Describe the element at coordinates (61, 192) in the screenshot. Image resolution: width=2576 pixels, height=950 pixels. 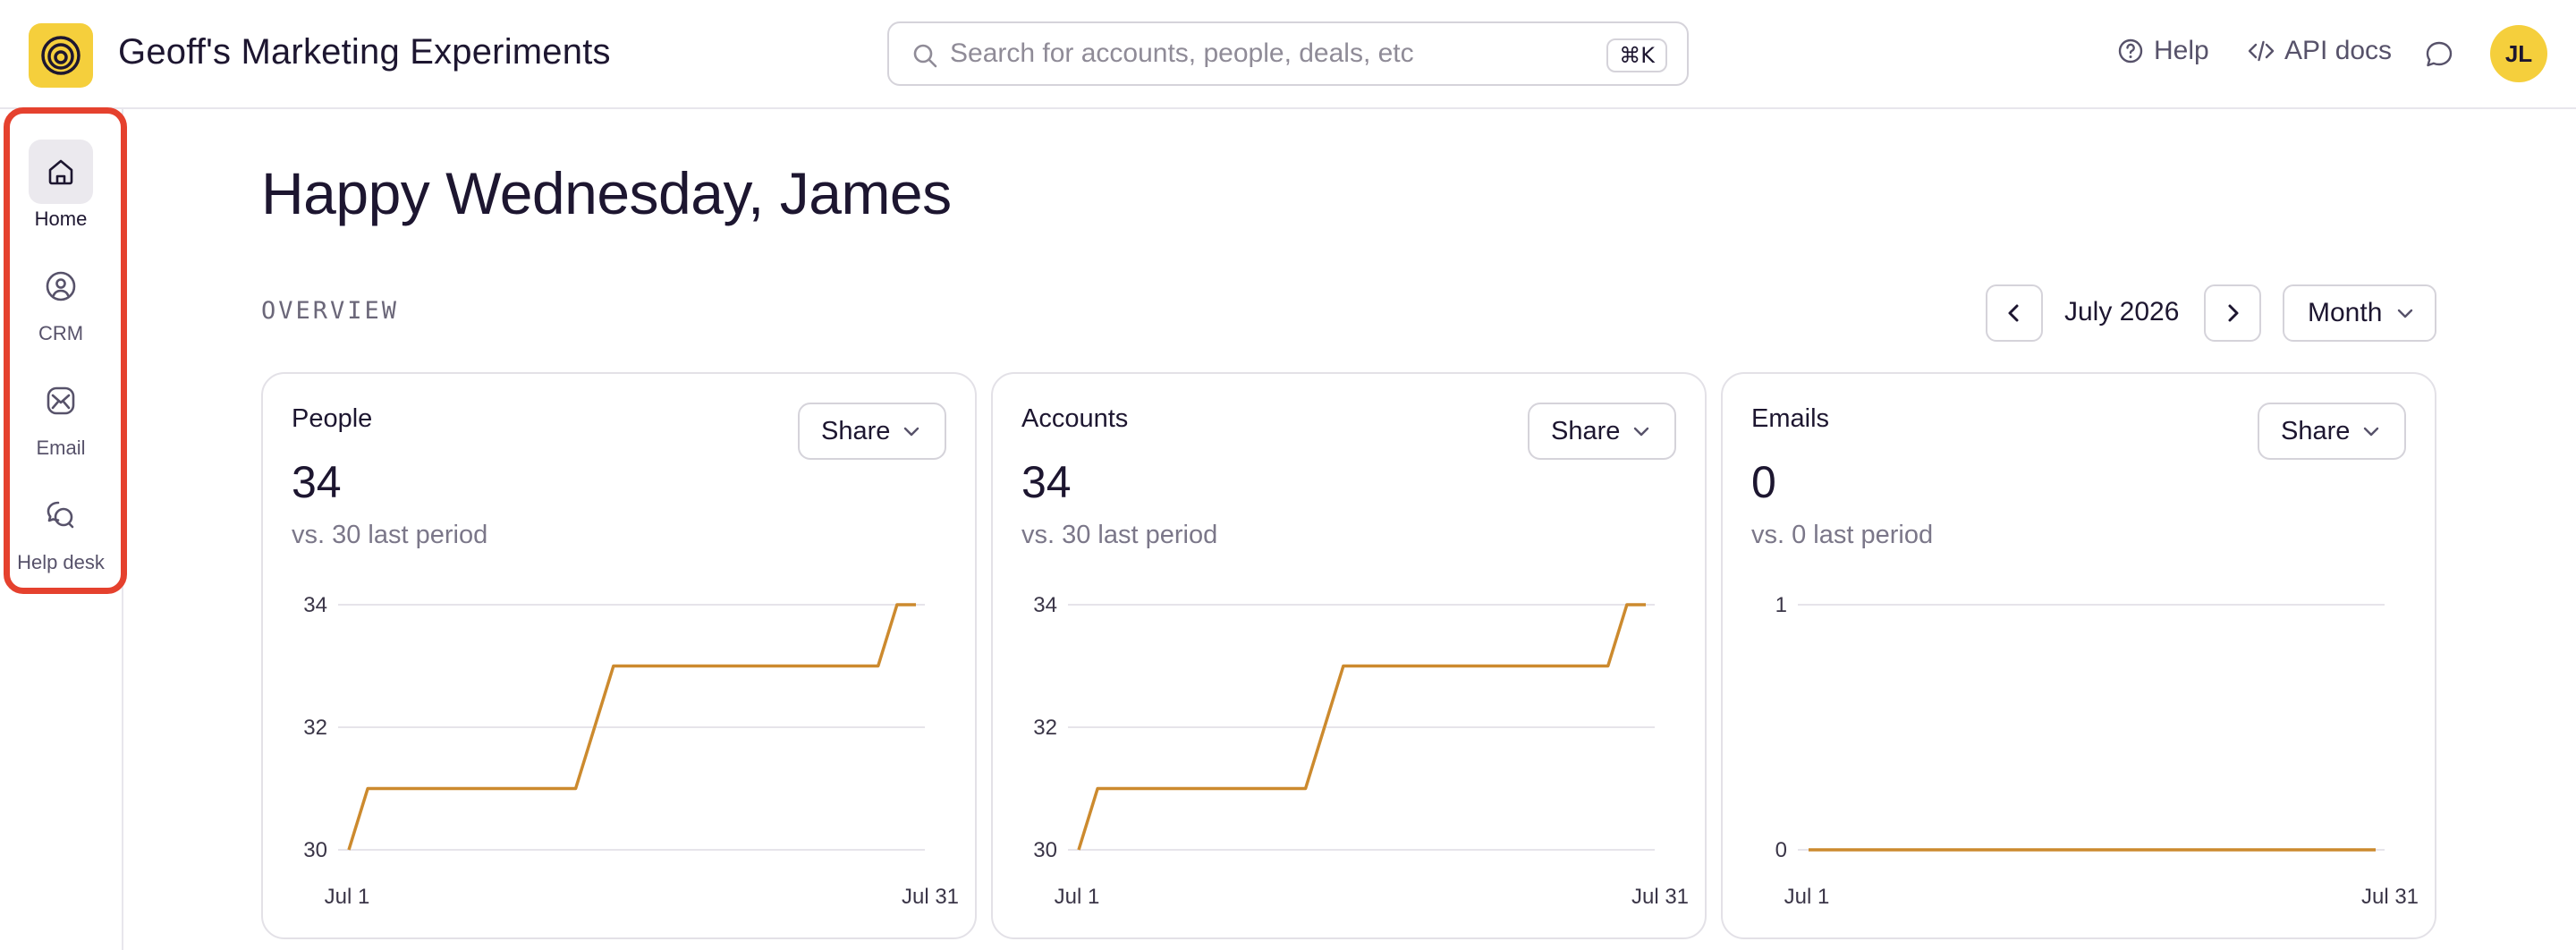
I see `sidebar-item-home: Home` at that location.